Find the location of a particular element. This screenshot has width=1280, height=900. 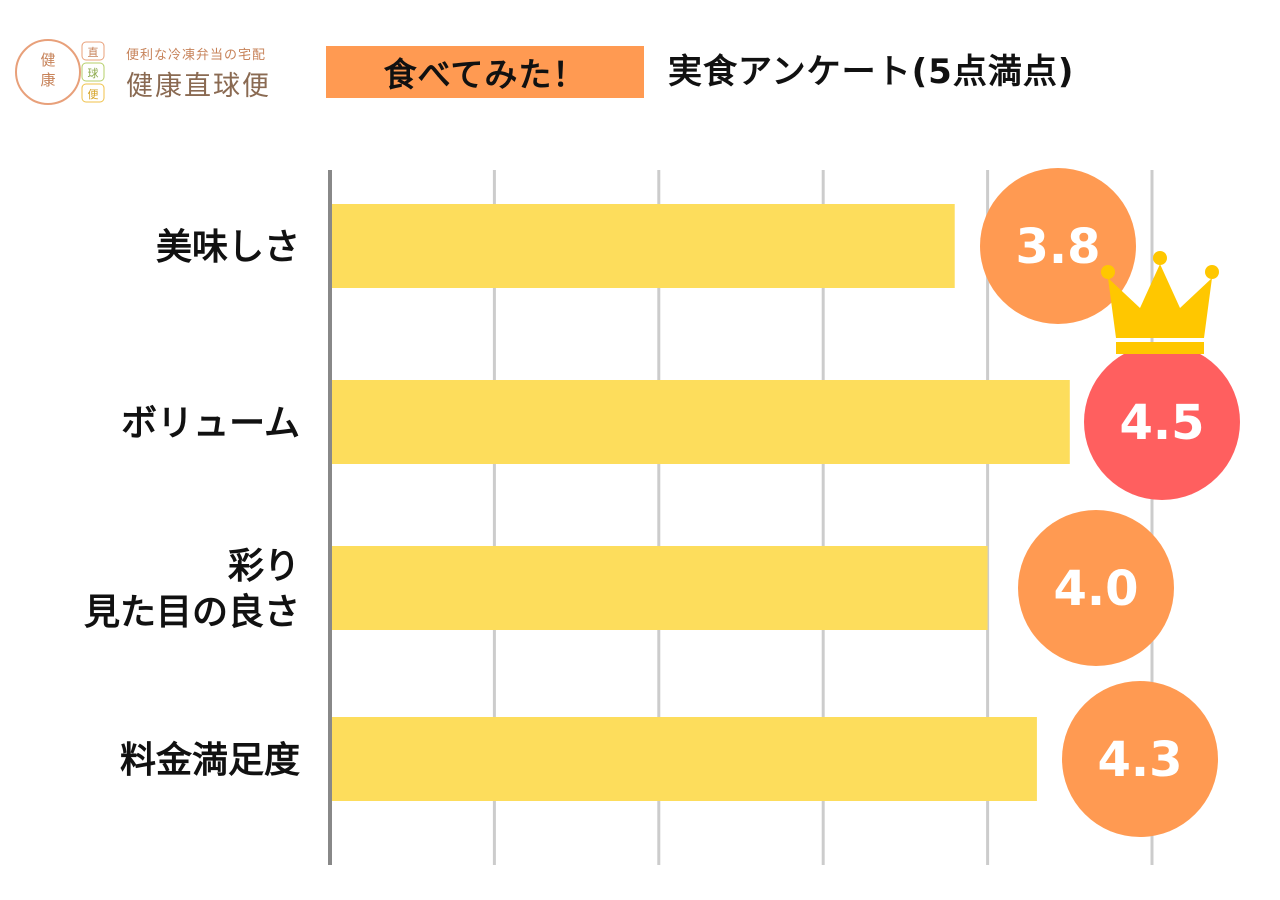

value-label: 4.0 is located at coordinates (1095, 589).